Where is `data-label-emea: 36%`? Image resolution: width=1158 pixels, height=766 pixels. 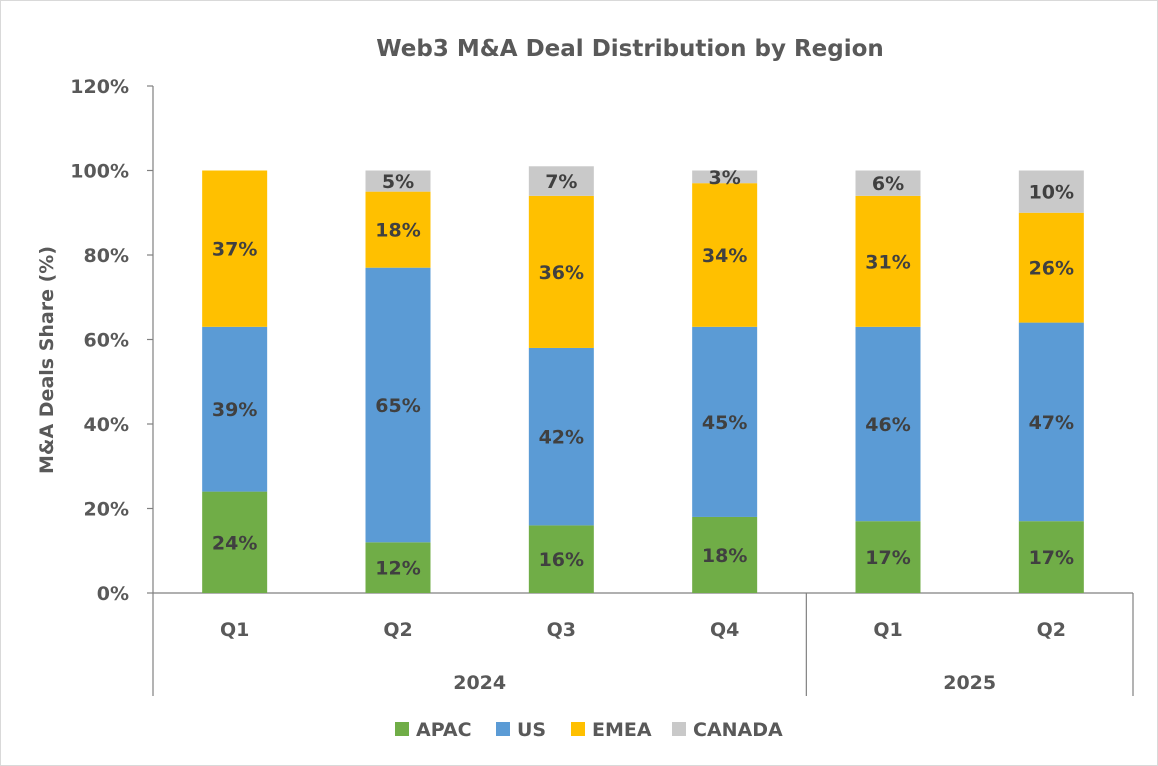
data-label-emea: 36% is located at coordinates (561, 273).